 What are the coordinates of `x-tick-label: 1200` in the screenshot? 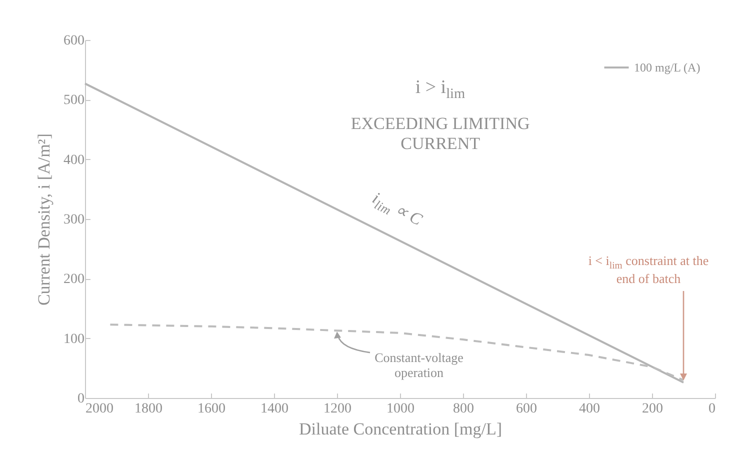 It's located at (338, 409).